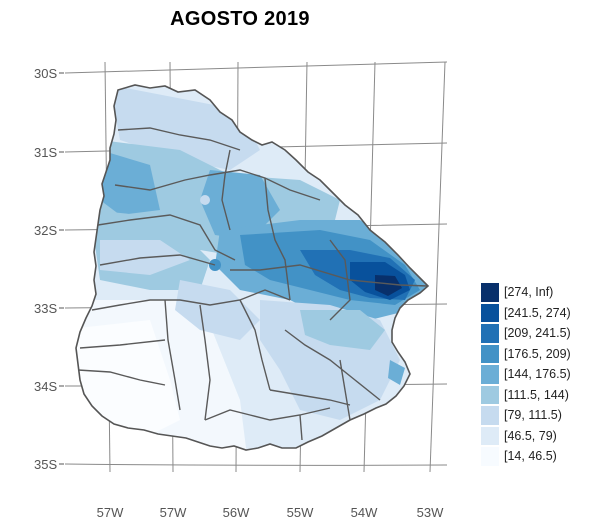 The height and width of the screenshot is (532, 590). Describe the element at coordinates (529, 292) in the screenshot. I see `legend-label: [274, Inf)` at that location.